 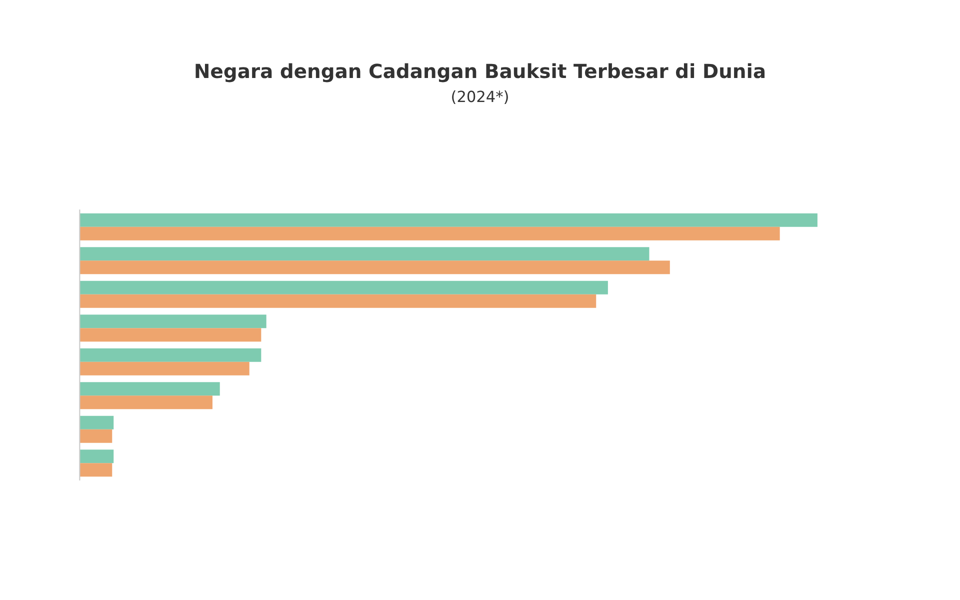 I want to click on chart-subtitle: (2024*), so click(x=480, y=97).